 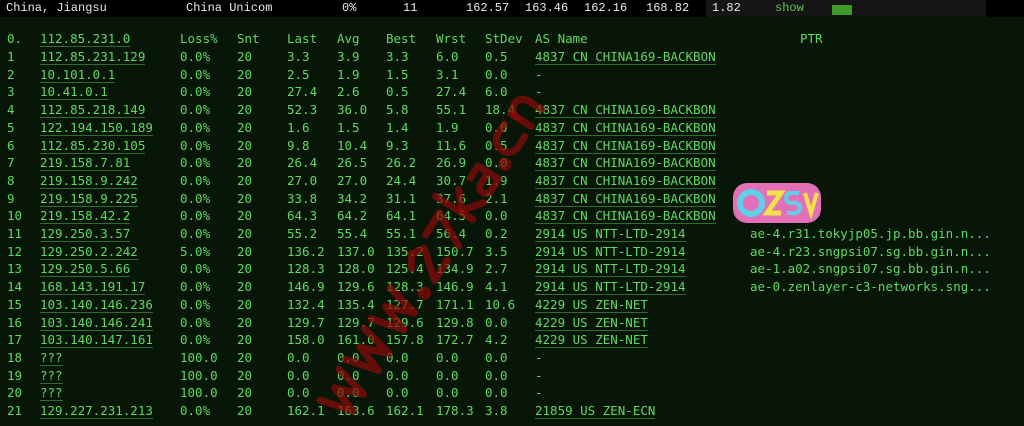 What do you see at coordinates (352, 180) in the screenshot?
I see `avg: 27.0` at bounding box center [352, 180].